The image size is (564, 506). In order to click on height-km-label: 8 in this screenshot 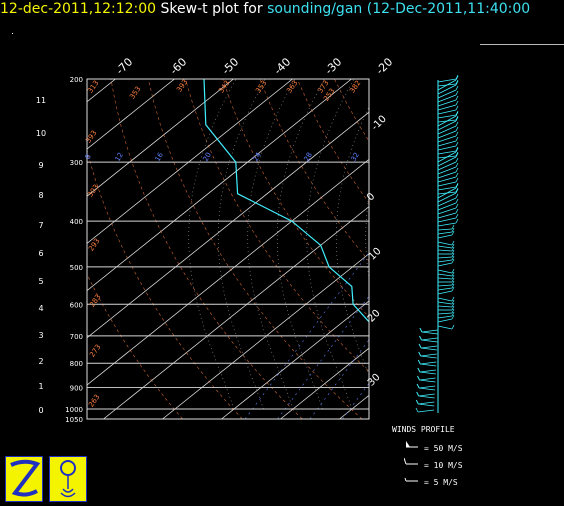, I will do `click(40, 195)`.